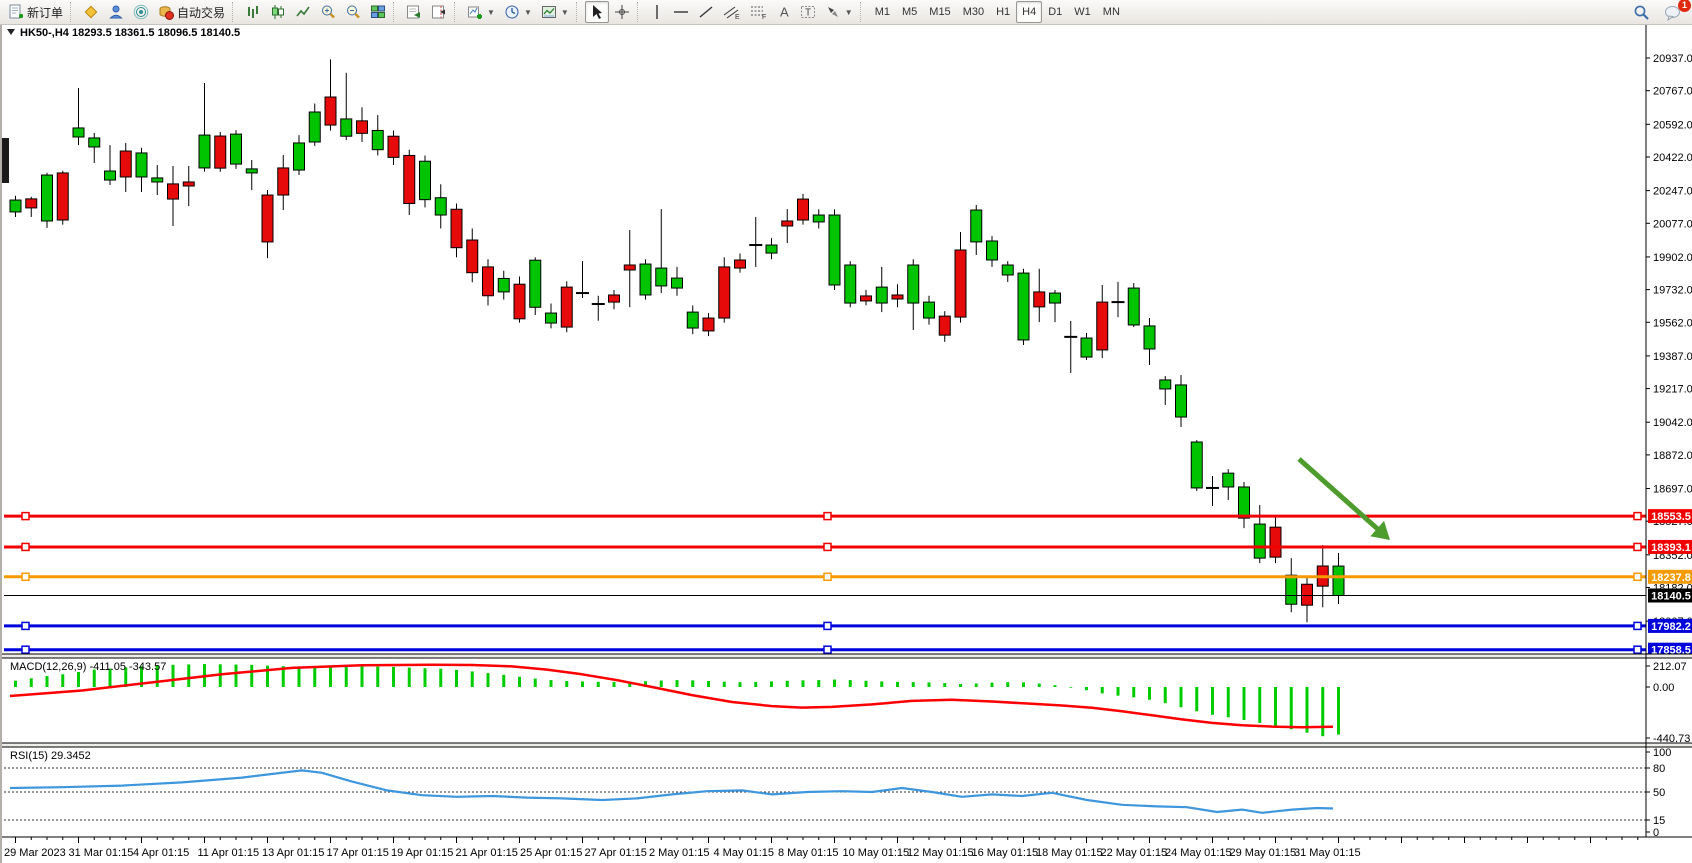 The image size is (1692, 863). Describe the element at coordinates (1659, 793) in the screenshot. I see `svg-text: 50` at that location.